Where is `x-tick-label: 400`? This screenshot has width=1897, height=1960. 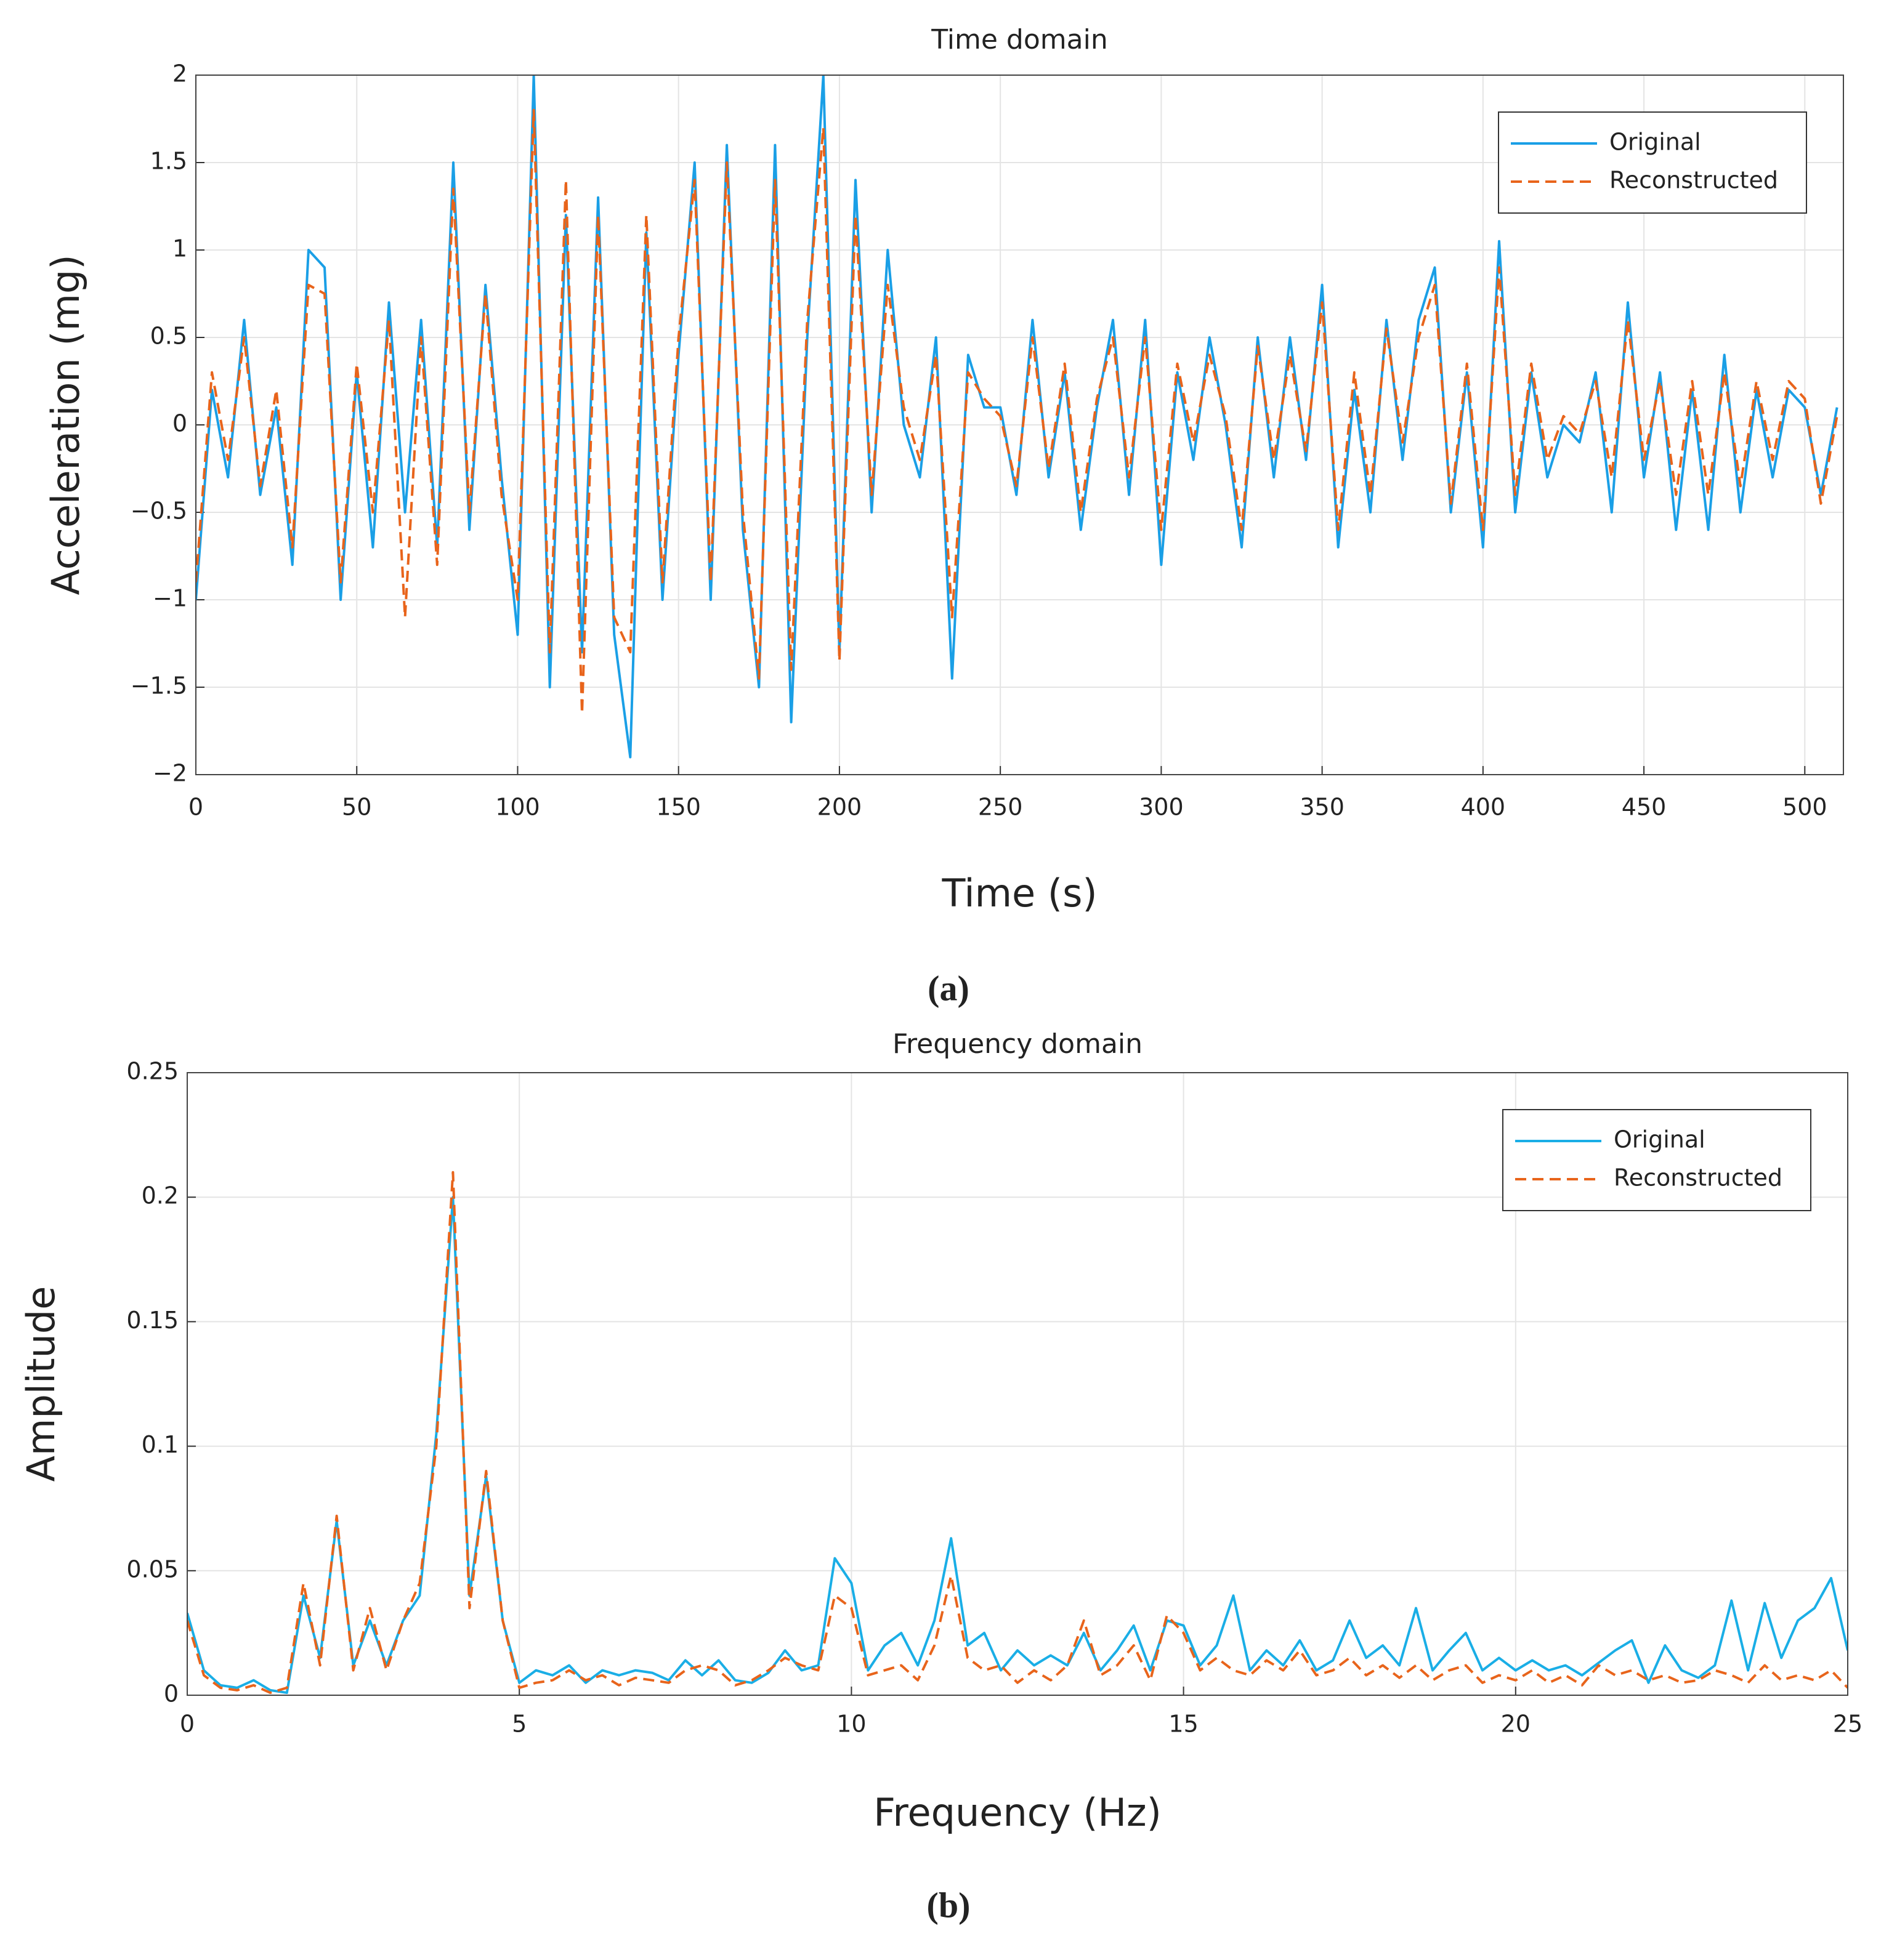
x-tick-label: 400 is located at coordinates (1483, 808).